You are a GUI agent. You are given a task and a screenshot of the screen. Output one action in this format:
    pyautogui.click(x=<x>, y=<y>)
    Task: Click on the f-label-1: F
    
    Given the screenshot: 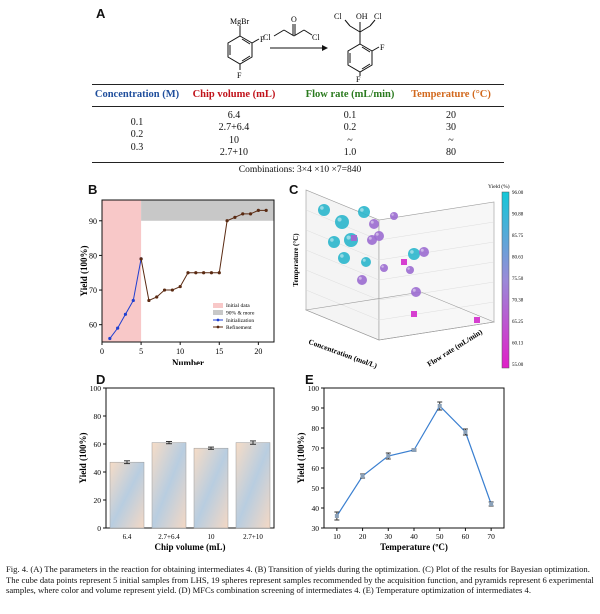 What is the action you would take?
    pyautogui.click(x=262, y=39)
    